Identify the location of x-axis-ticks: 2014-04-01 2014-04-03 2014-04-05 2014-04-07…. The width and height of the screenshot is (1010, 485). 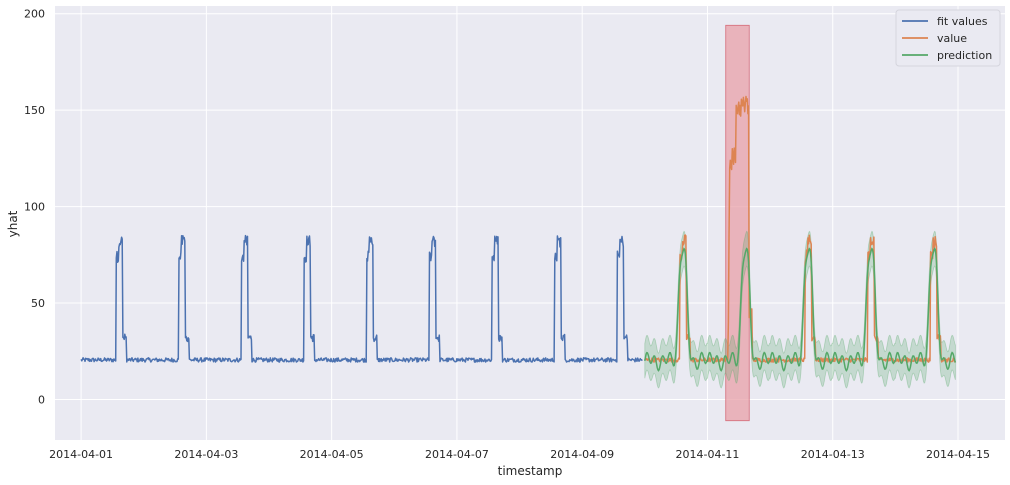
(519, 454).